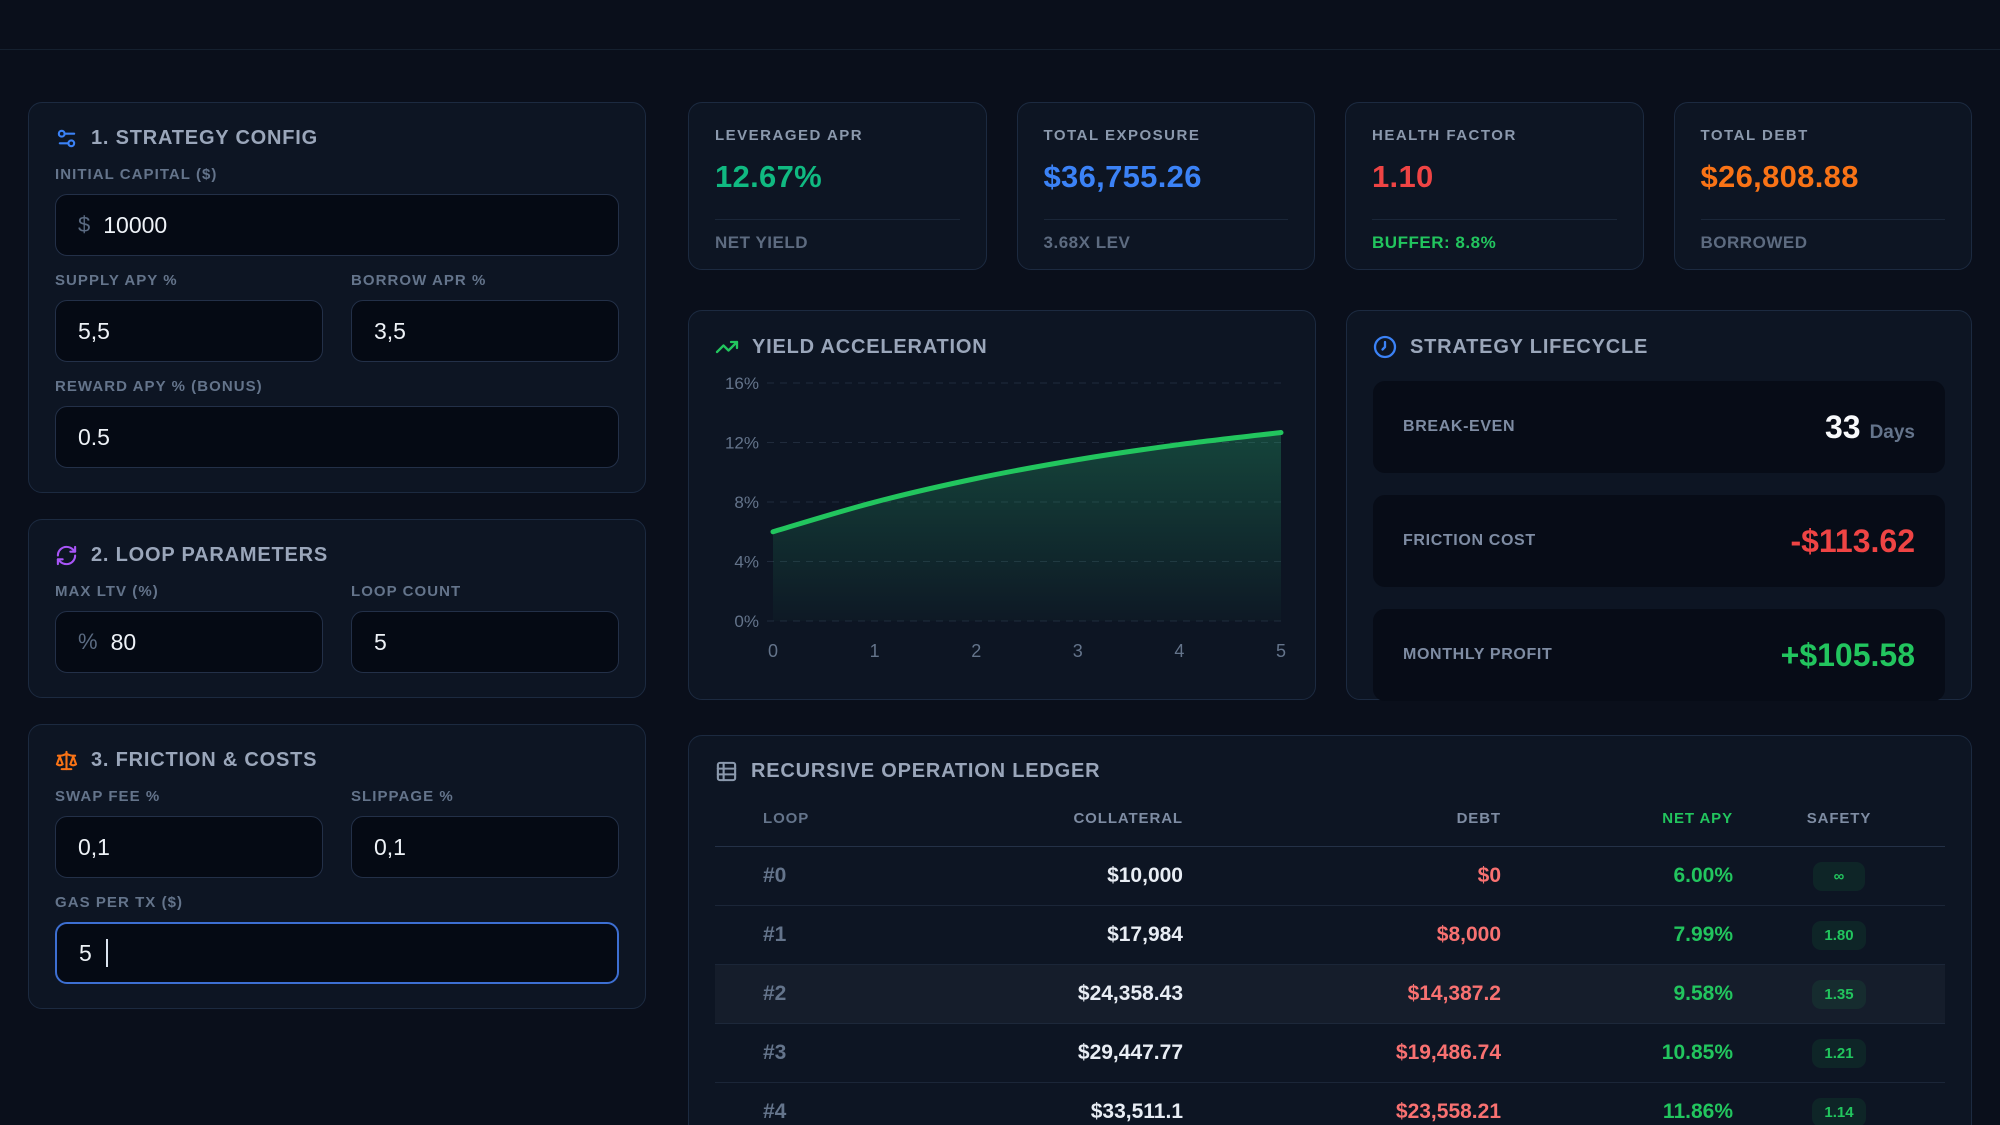  What do you see at coordinates (870, 346) in the screenshot?
I see `panel-title-text: YIELD ACCELERATION` at bounding box center [870, 346].